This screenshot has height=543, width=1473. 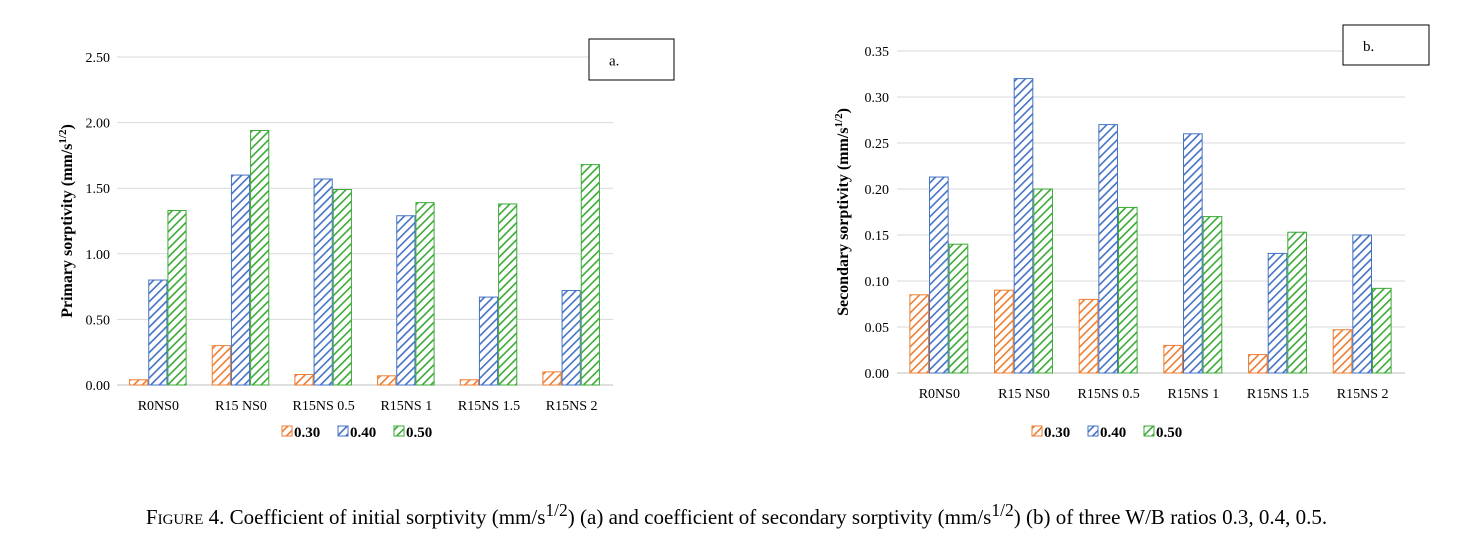 What do you see at coordinates (98, 58) in the screenshot?
I see `chart-a-ytick-label: 2.50` at bounding box center [98, 58].